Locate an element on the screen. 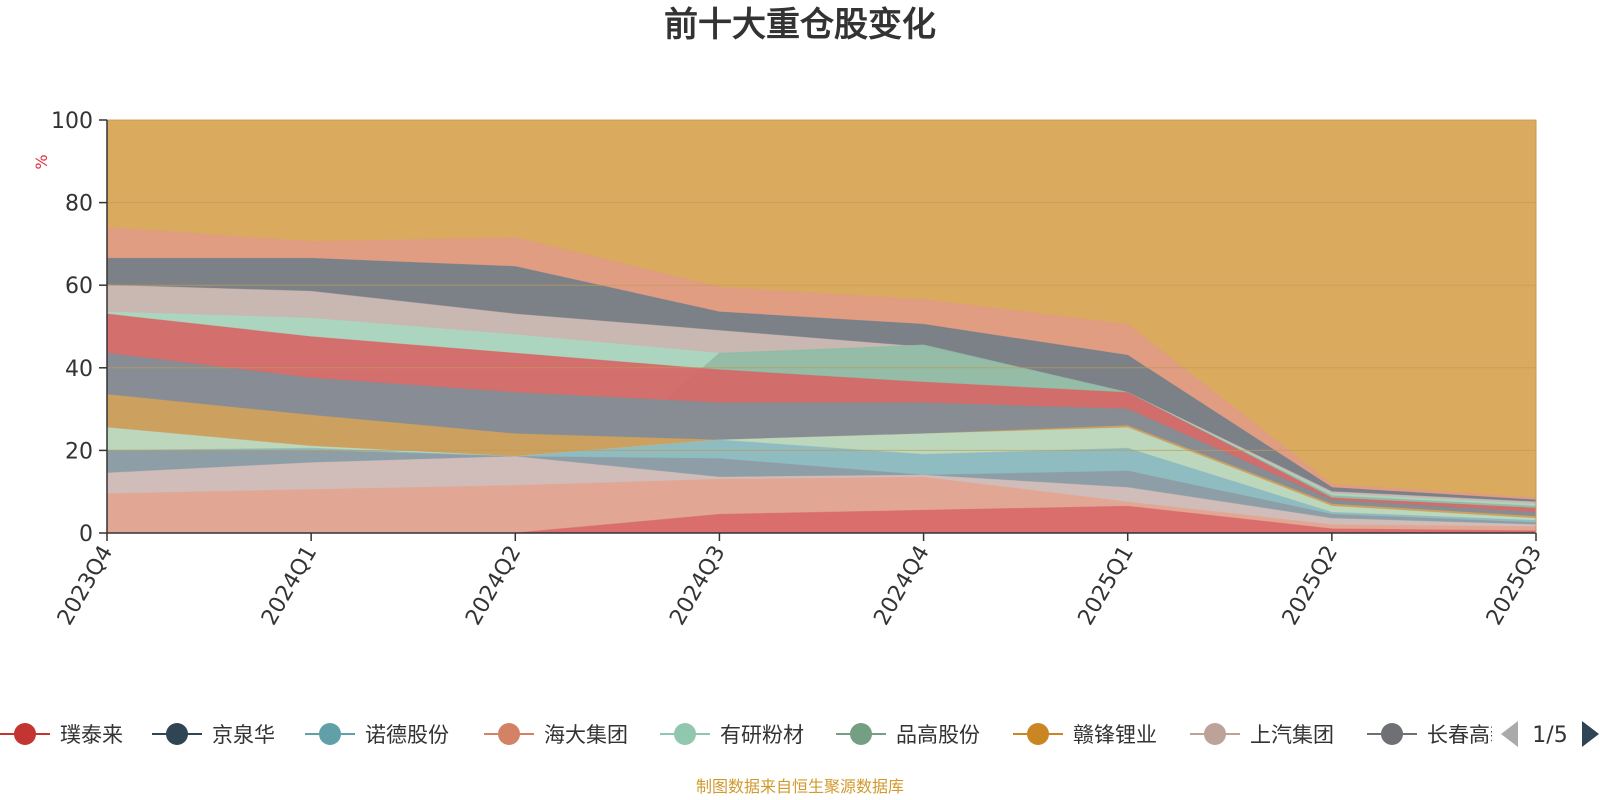 This screenshot has width=1600, height=800. legend-next-page-icon is located at coordinates (1590, 734).